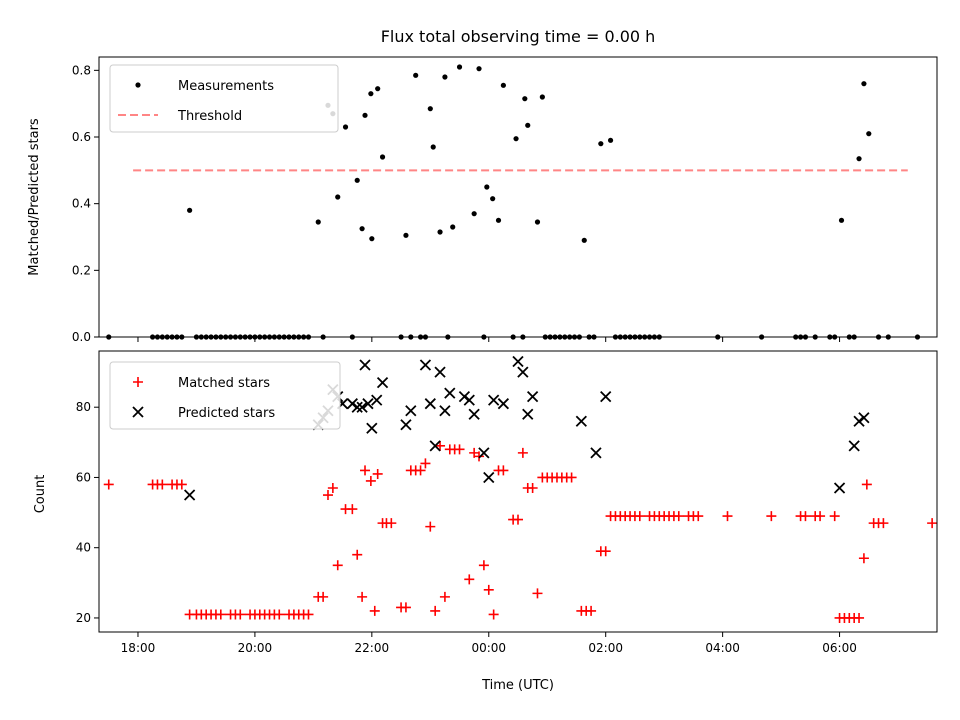 This screenshot has height=720, width=960. What do you see at coordinates (40, 494) in the screenshot?
I see `bottom-ylabel: Count` at bounding box center [40, 494].